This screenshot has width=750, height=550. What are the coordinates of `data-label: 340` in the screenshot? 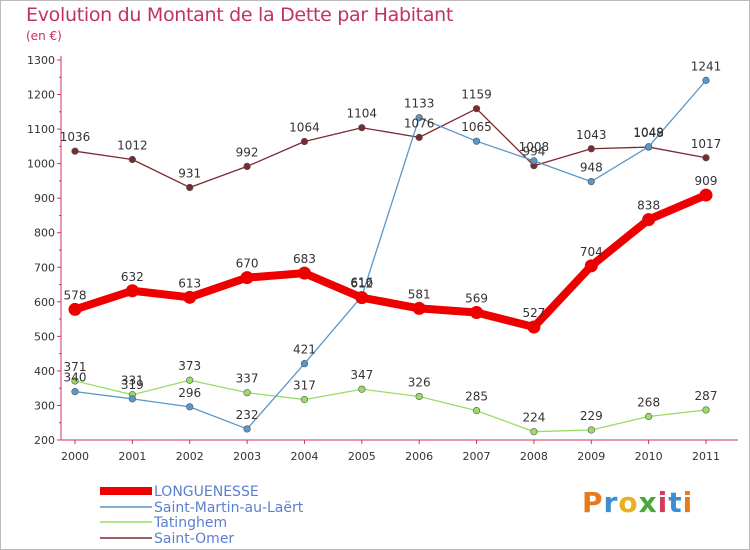 It's located at (75, 378).